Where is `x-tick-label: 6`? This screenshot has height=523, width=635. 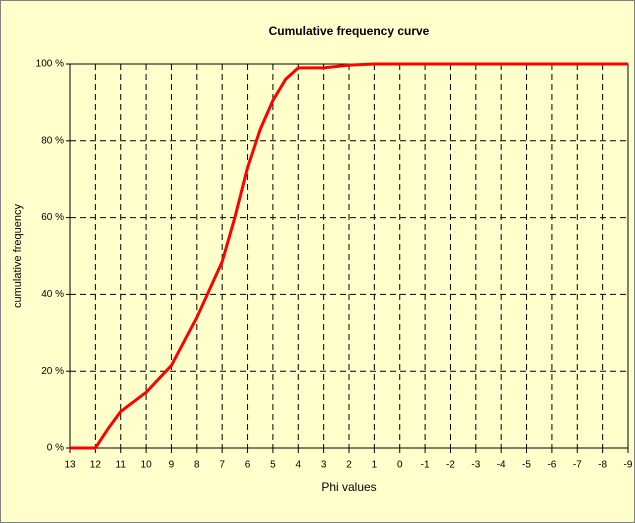
x-tick-label: 6 is located at coordinates (248, 465).